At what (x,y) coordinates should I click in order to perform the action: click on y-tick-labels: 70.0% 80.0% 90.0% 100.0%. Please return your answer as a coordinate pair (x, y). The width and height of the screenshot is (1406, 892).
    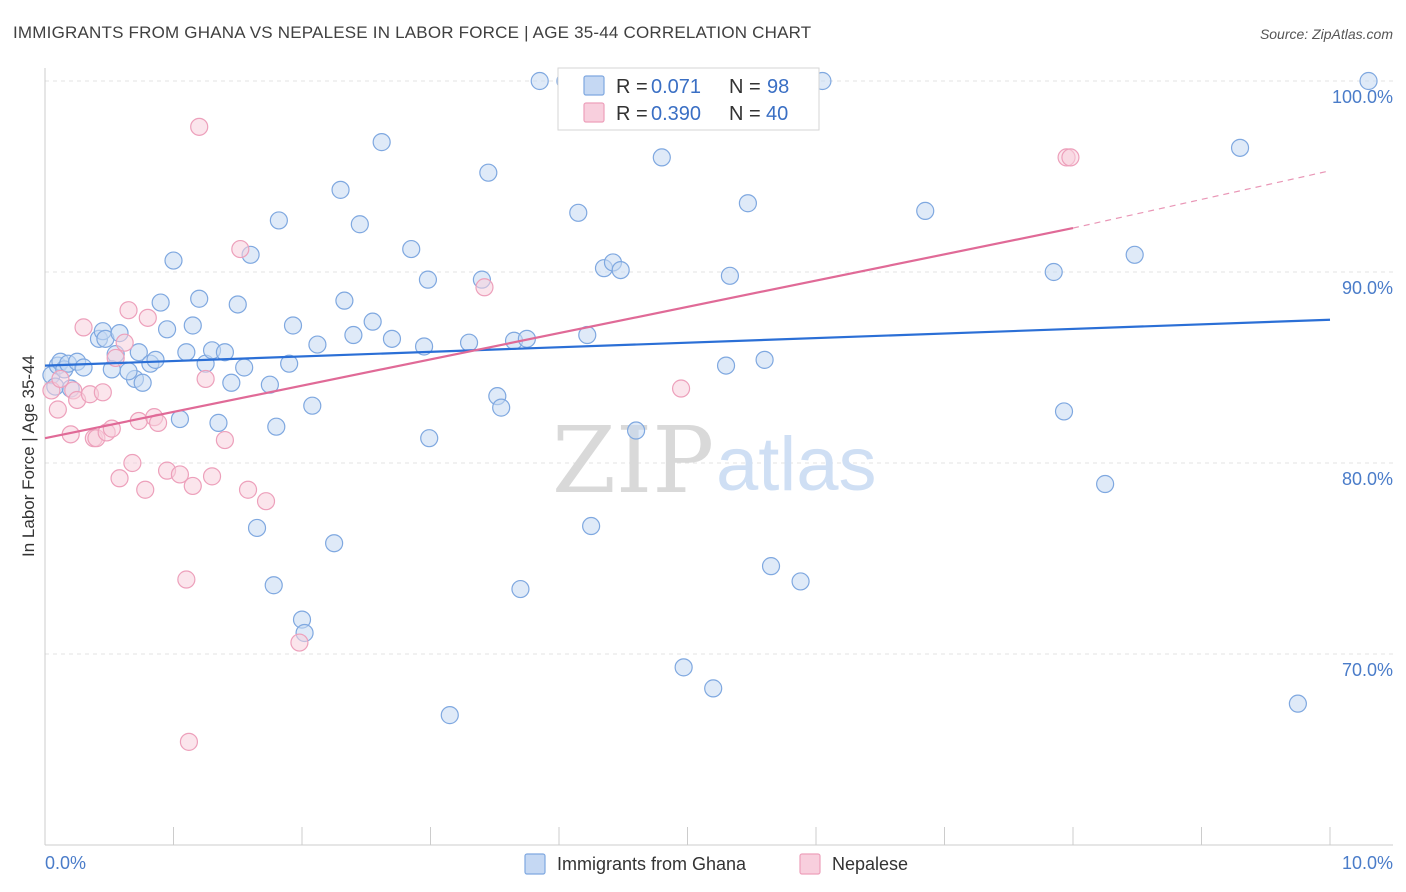
    Looking at the image, I should click on (1362, 383).